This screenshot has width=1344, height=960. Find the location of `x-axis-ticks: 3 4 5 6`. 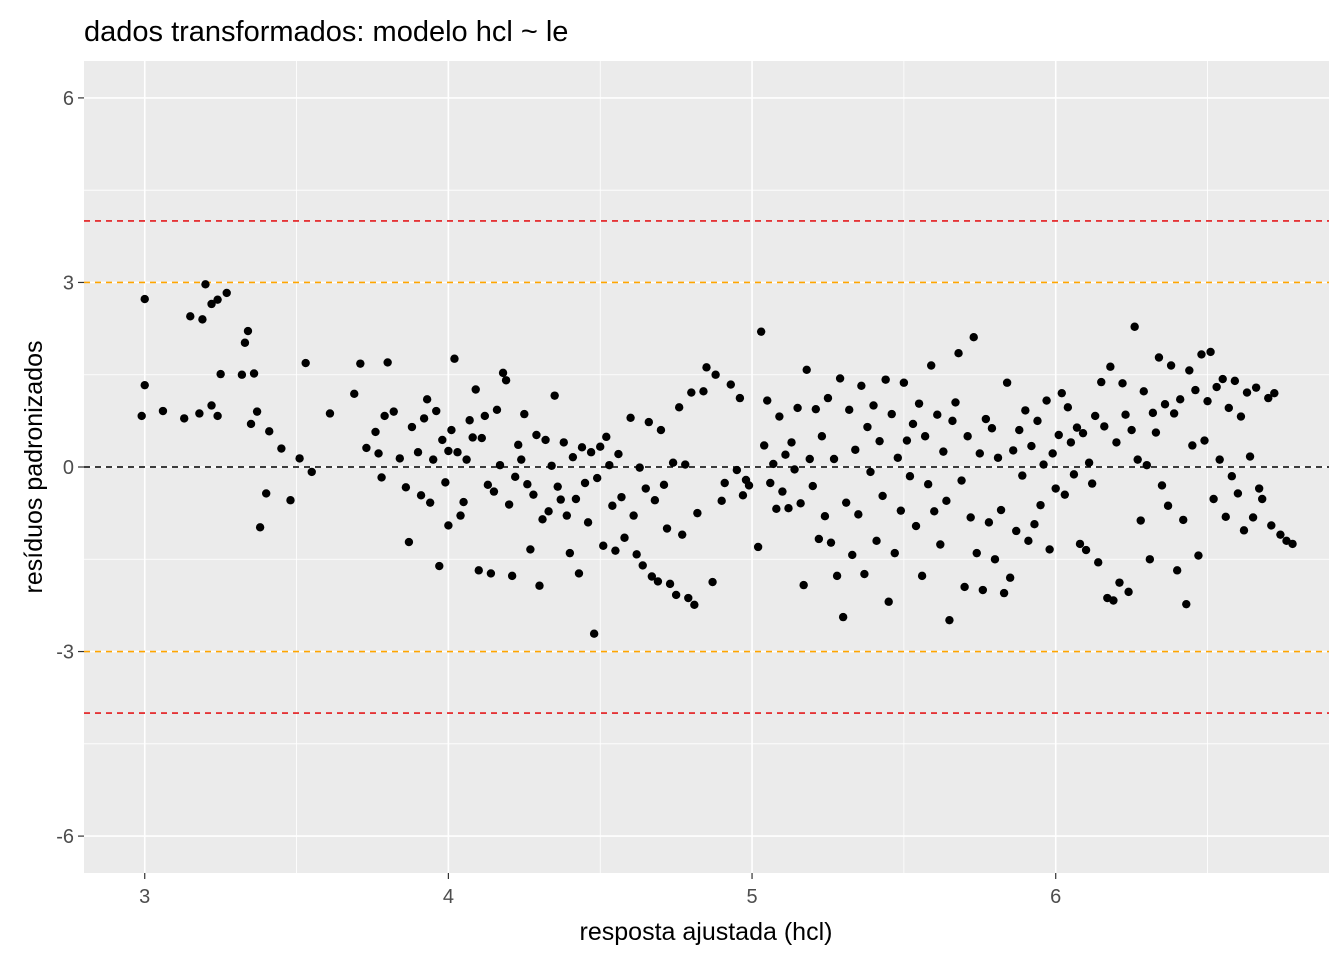

x-axis-ticks: 3 4 5 6 is located at coordinates (600, 890).